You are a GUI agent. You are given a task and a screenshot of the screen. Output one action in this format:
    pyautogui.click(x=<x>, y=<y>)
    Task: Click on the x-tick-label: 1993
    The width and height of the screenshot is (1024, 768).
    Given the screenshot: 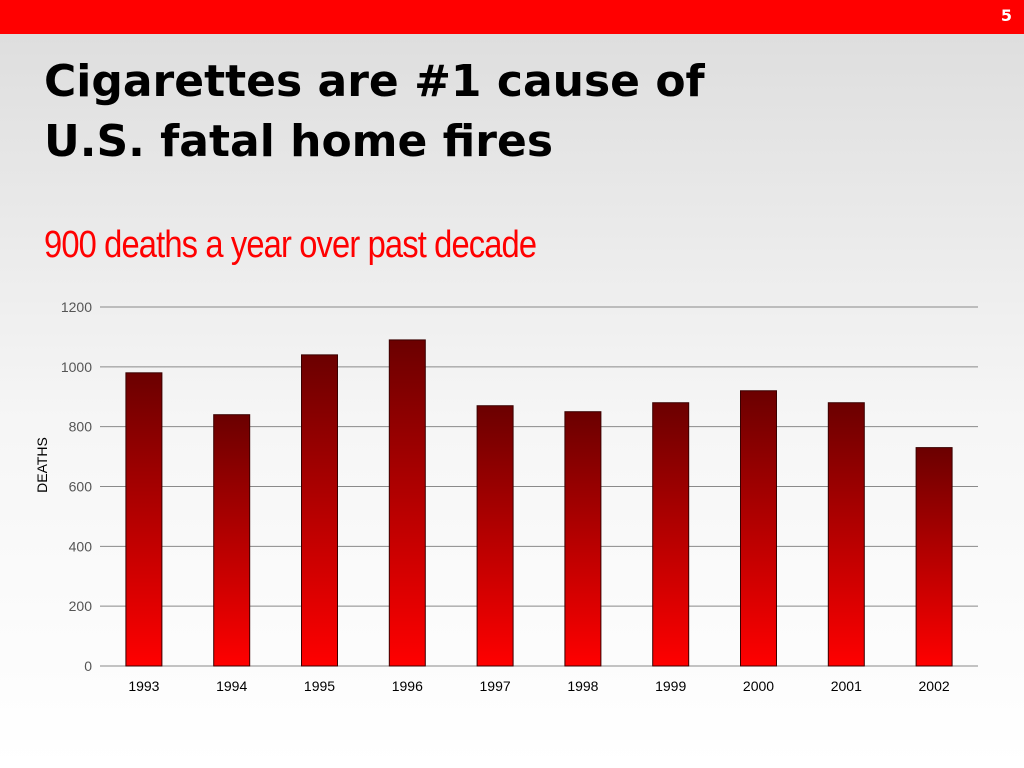 What is the action you would take?
    pyautogui.click(x=143, y=686)
    